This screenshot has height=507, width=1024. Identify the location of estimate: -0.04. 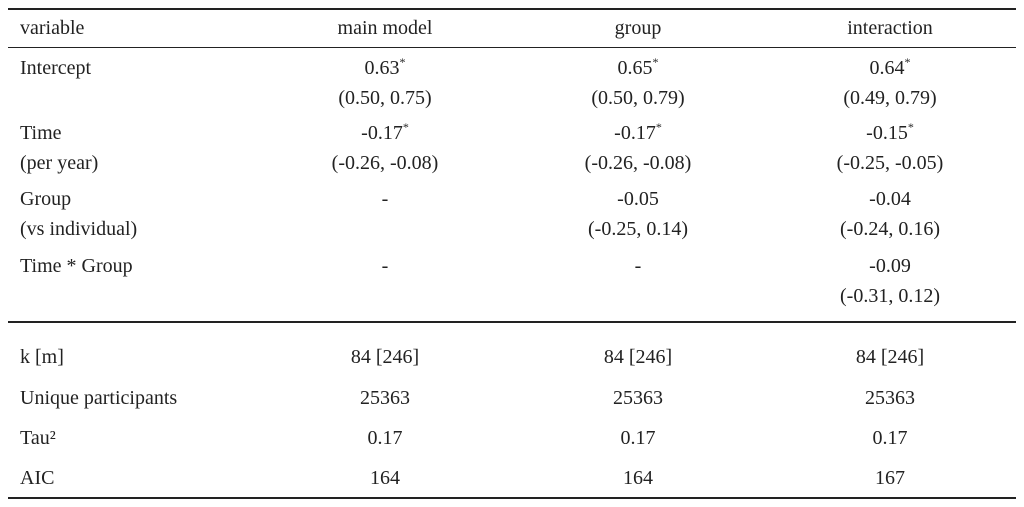
(890, 199).